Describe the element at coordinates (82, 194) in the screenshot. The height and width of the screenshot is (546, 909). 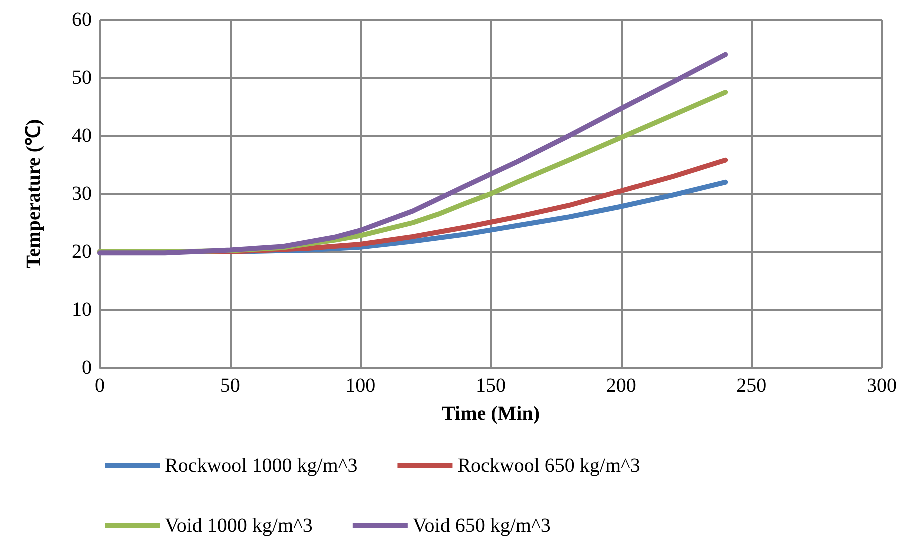
I see `y-tick-label: 30` at that location.